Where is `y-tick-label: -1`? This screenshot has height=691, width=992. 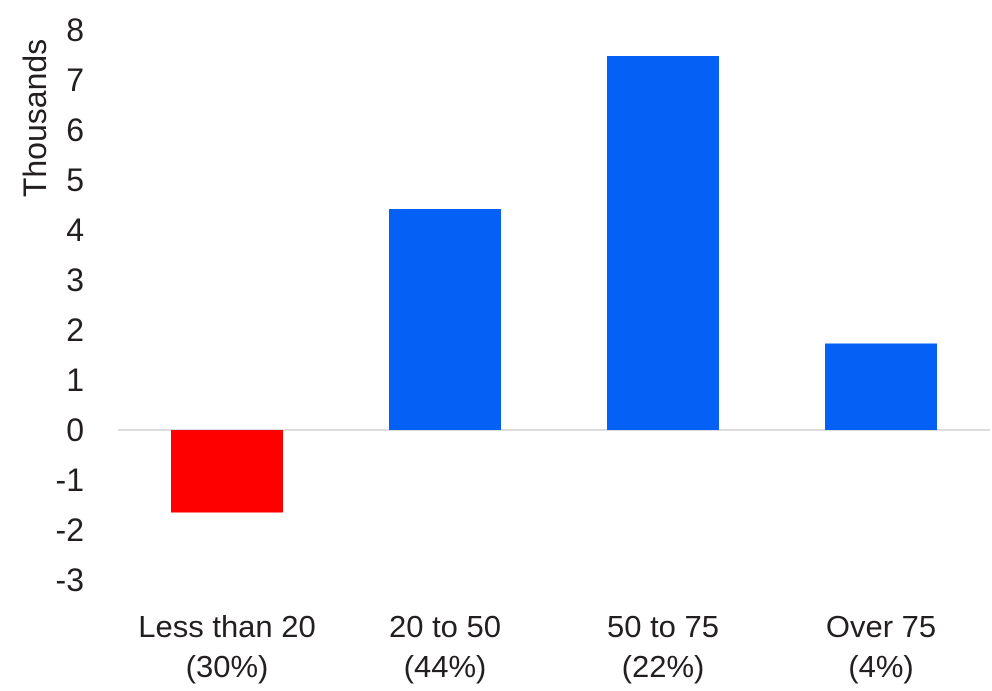 y-tick-label: -1 is located at coordinates (70, 480).